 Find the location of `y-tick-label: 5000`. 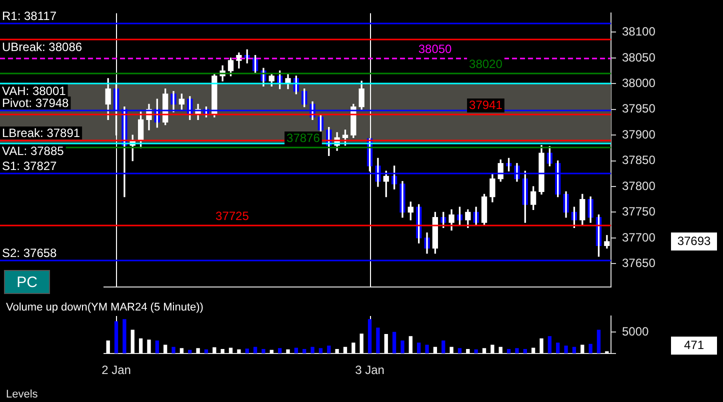

y-tick-label: 5000 is located at coordinates (636, 331).